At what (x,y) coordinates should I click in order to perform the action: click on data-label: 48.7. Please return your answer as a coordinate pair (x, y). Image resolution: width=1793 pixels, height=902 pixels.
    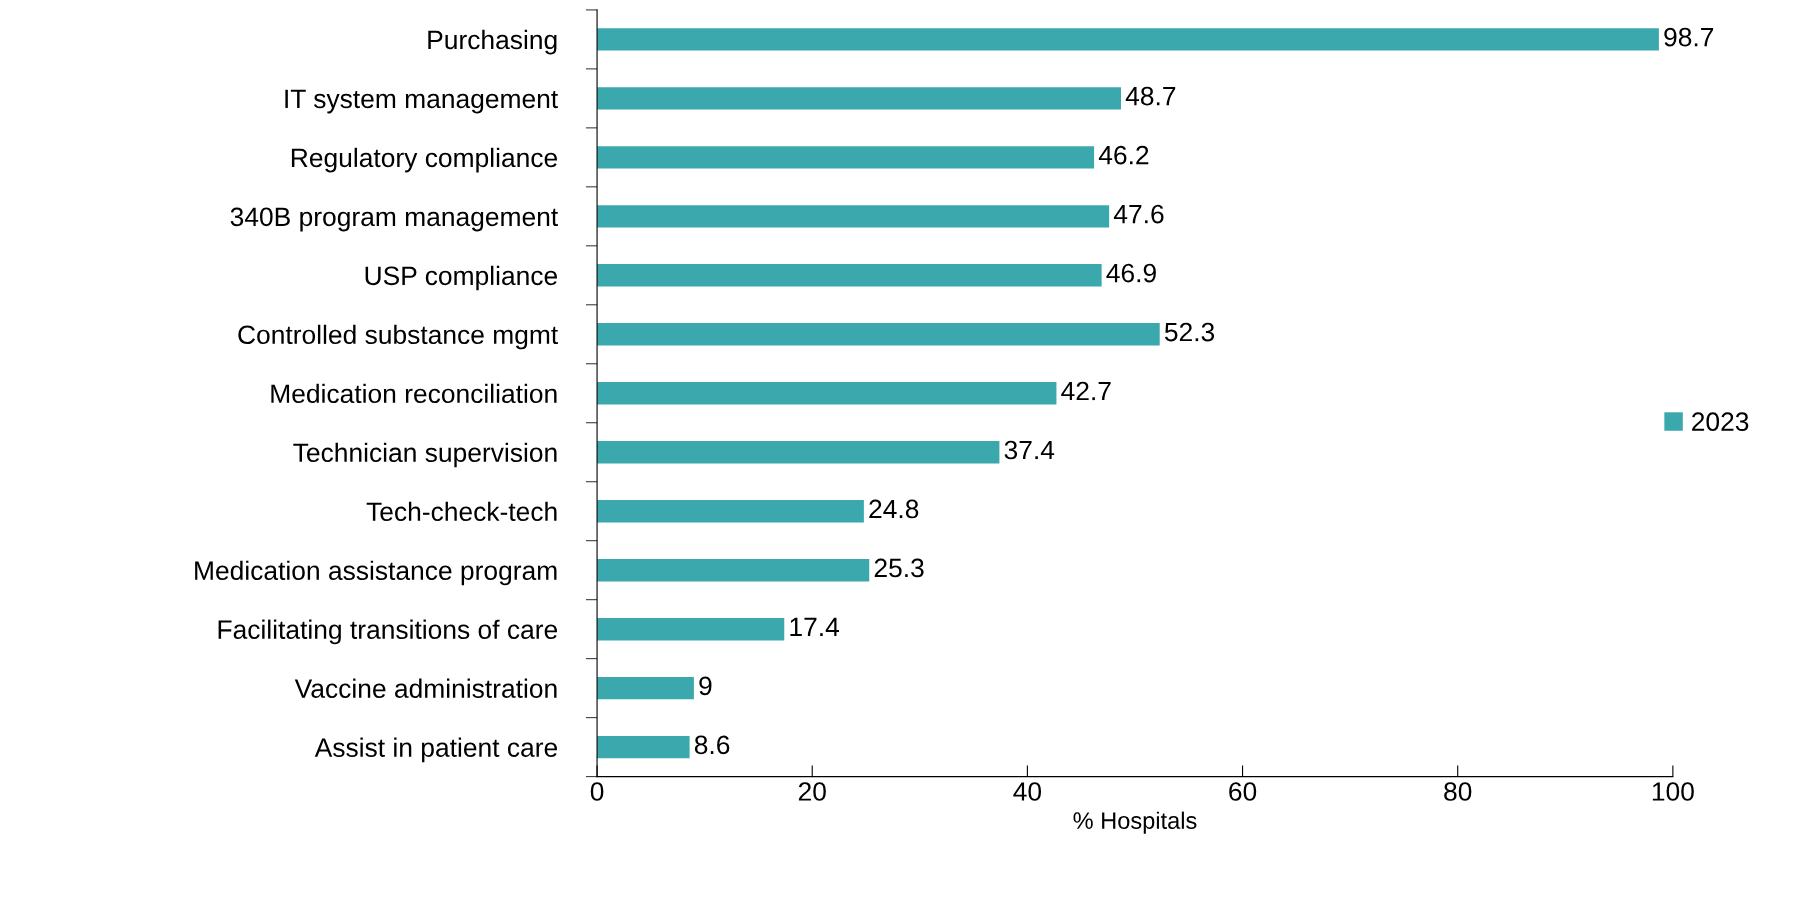
    Looking at the image, I should click on (1150, 96).